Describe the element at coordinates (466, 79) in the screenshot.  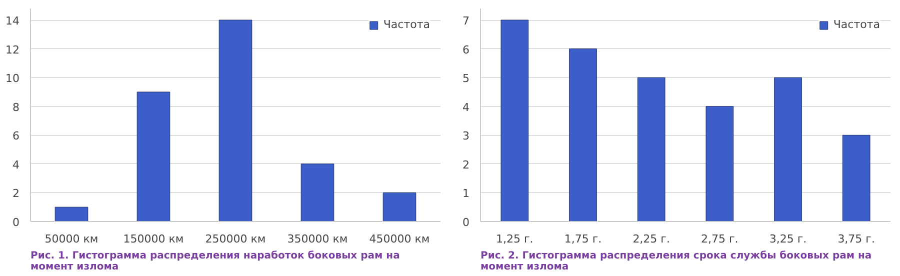
I see `y-tick-label: 5` at that location.